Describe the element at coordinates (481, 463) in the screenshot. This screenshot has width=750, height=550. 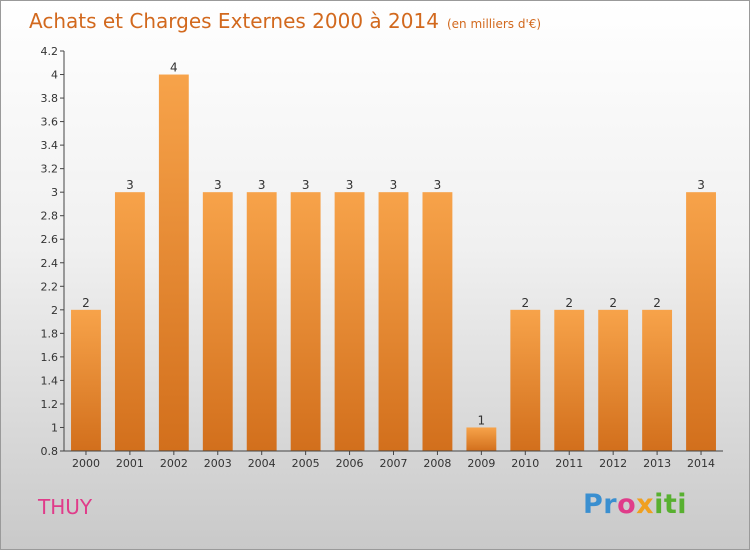
I see `x-tick-label: 2009` at that location.